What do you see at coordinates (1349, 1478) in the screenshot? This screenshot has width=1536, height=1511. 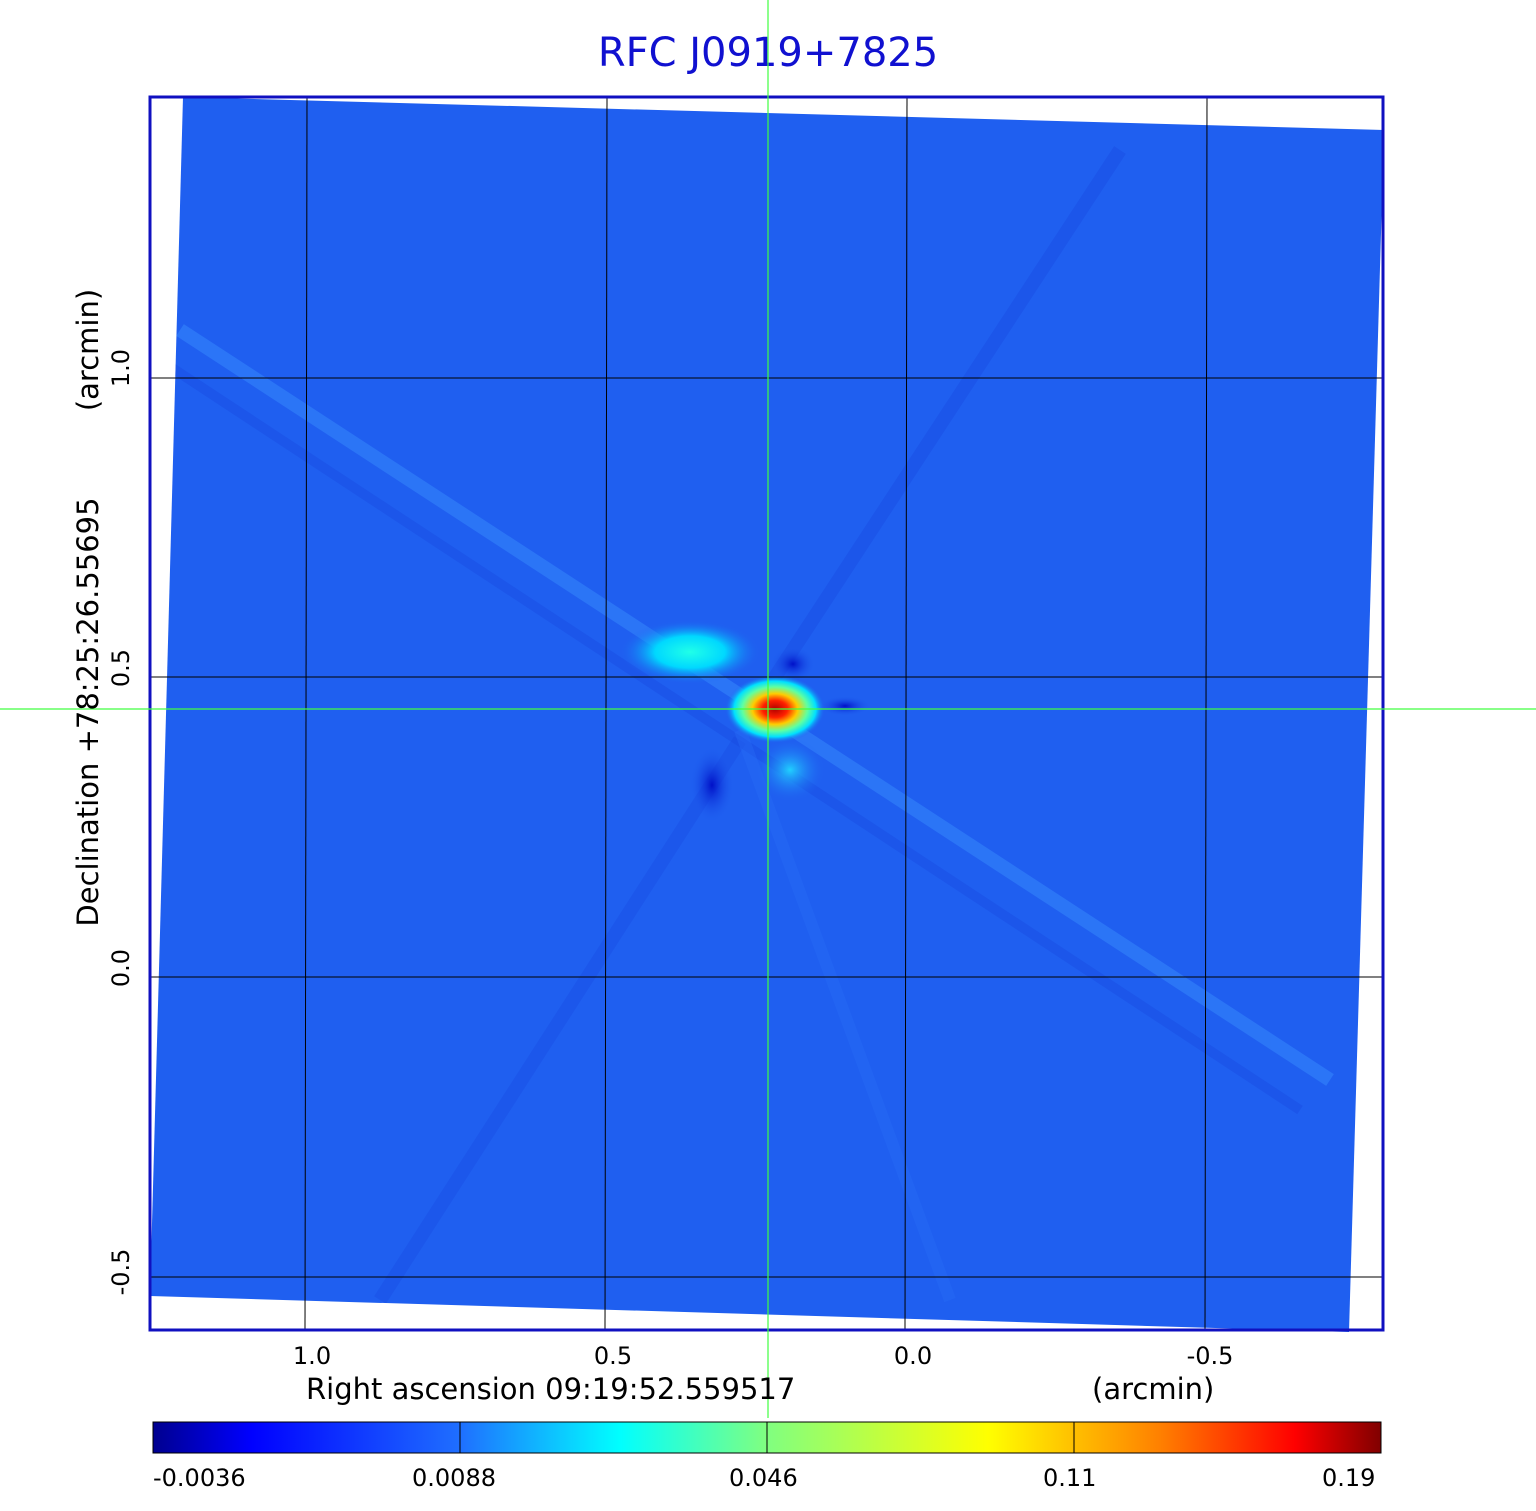 I see `colorbar-tick-label: 0.19` at bounding box center [1349, 1478].